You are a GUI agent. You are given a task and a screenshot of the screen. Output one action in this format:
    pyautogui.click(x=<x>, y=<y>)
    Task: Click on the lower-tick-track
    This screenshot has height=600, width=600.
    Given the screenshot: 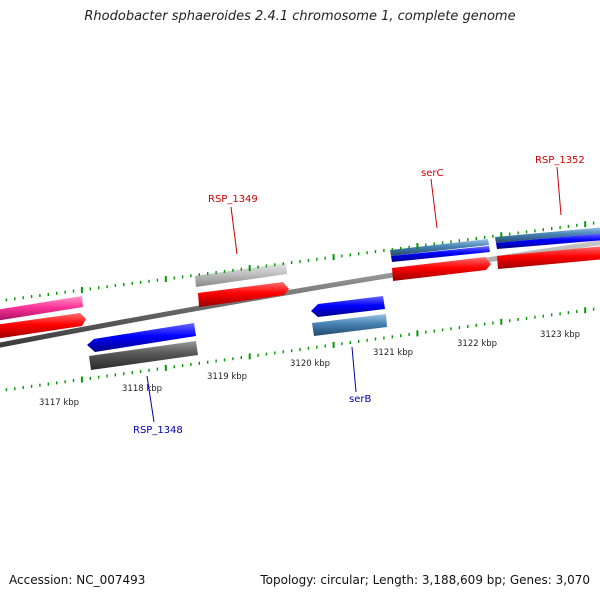 What is the action you would take?
    pyautogui.click(x=300, y=349)
    